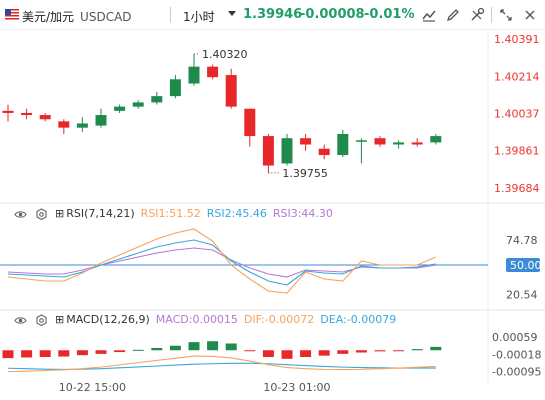 Image resolution: width=545 pixels, height=400 pixels. Describe the element at coordinates (221, 364) in the screenshot. I see `dif-line` at that location.